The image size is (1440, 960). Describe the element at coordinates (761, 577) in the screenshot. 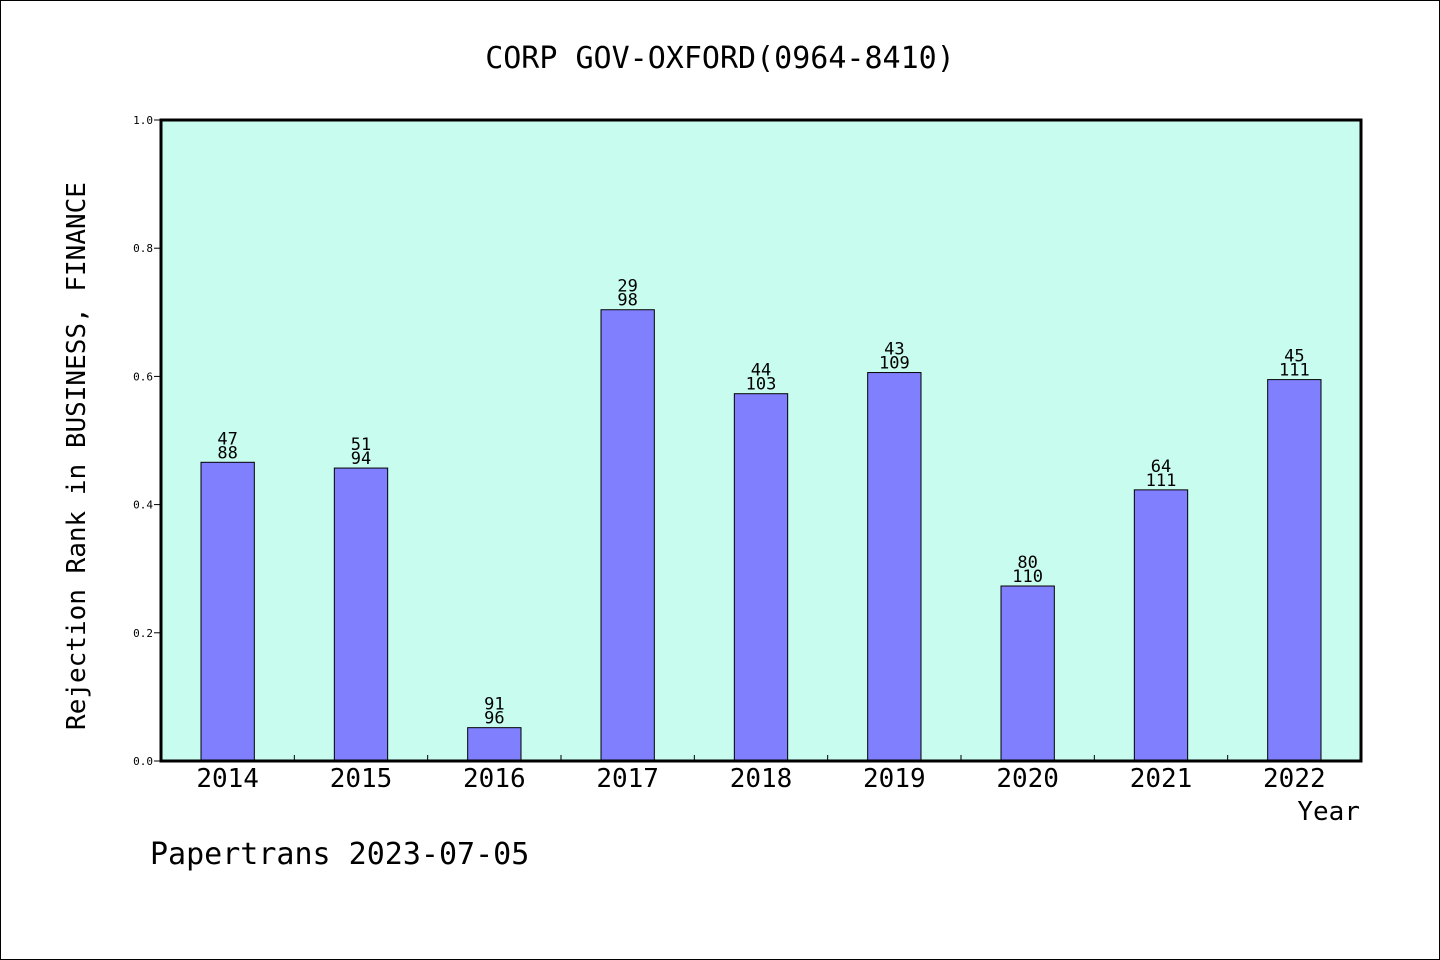

I see `bar-2018` at that location.